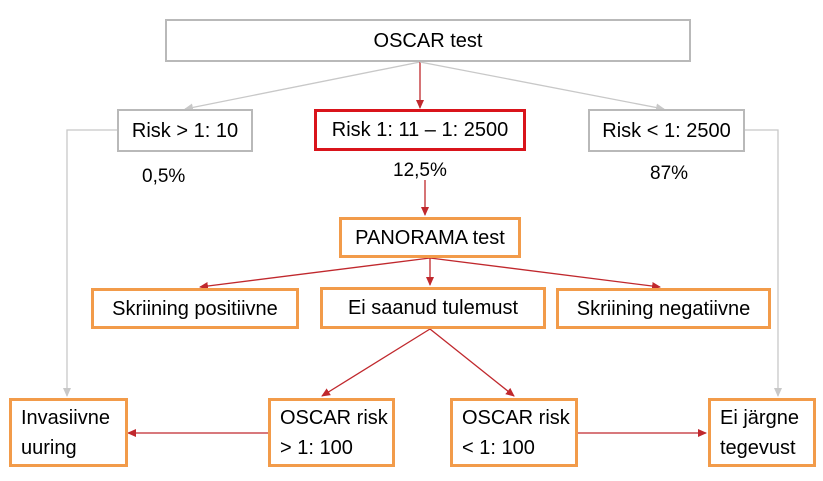  I want to click on node-risk-low: Risk < 1: 2500, so click(666, 130).